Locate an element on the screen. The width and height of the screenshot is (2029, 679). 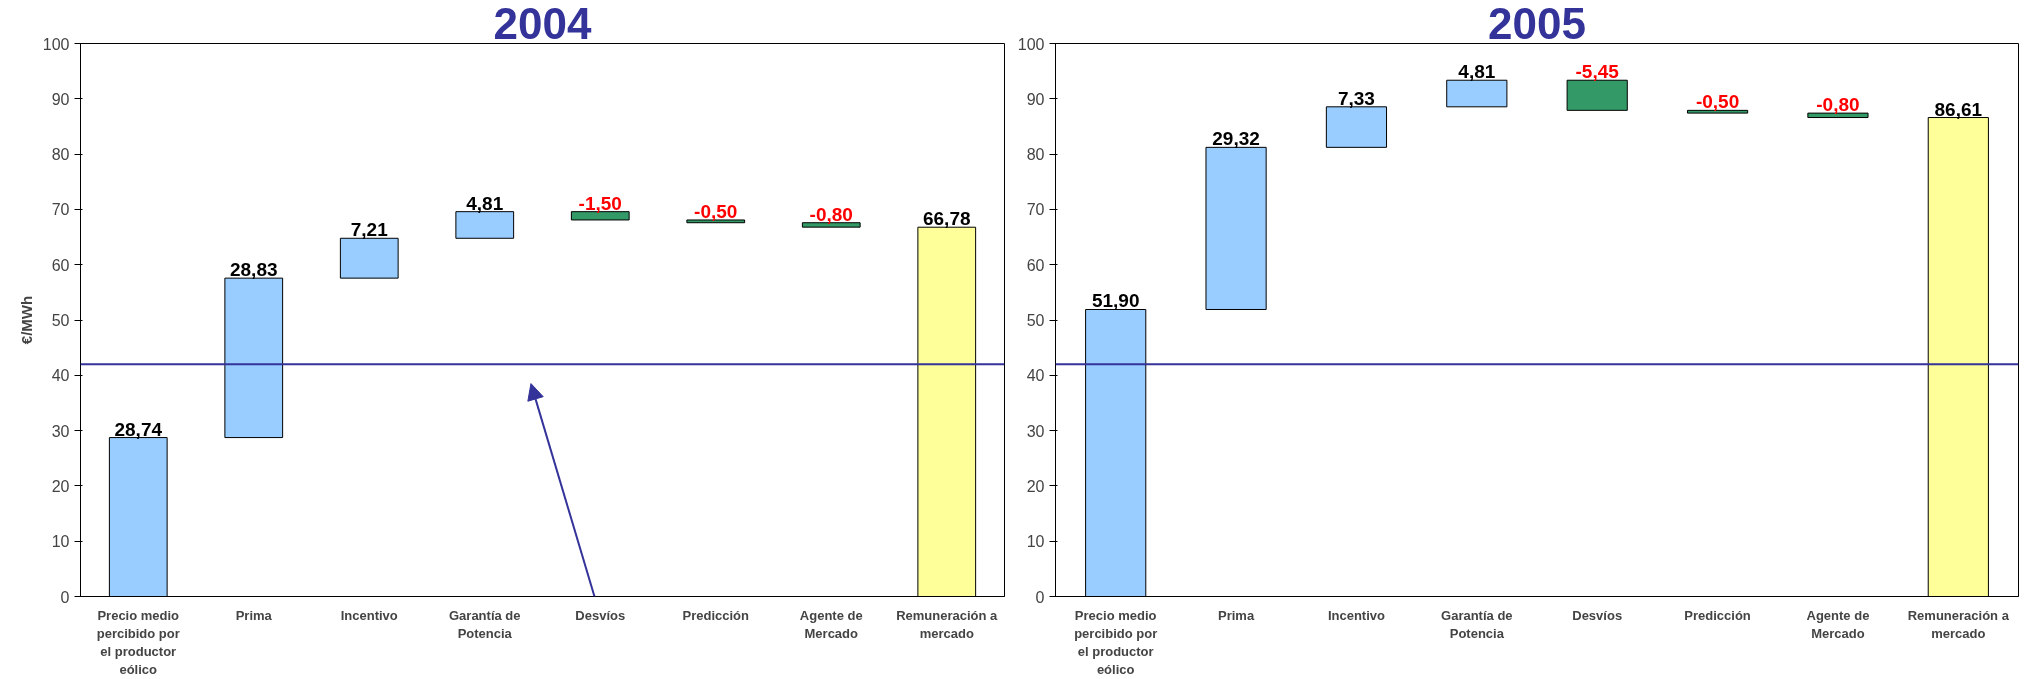
data-label: 7,33 is located at coordinates (1356, 98).